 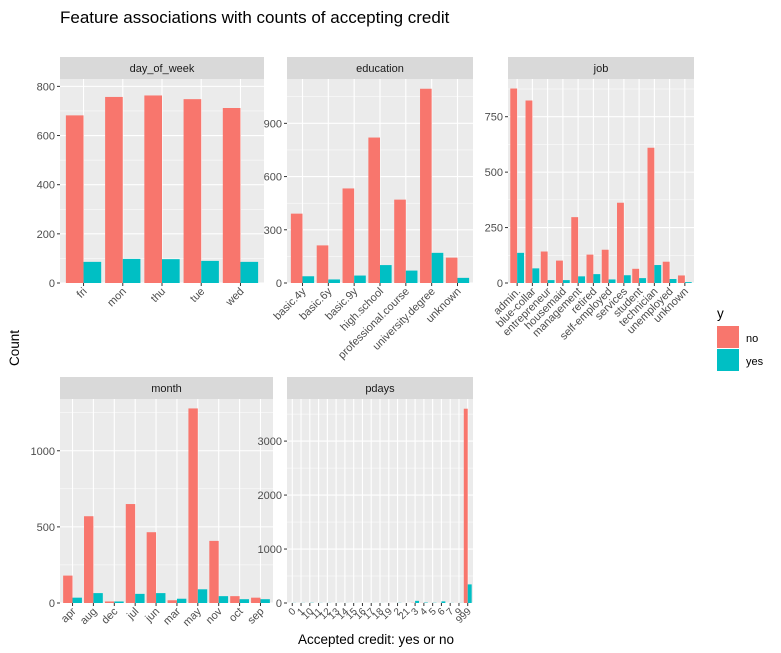 I want to click on bar-yes-retired, so click(x=597, y=278).